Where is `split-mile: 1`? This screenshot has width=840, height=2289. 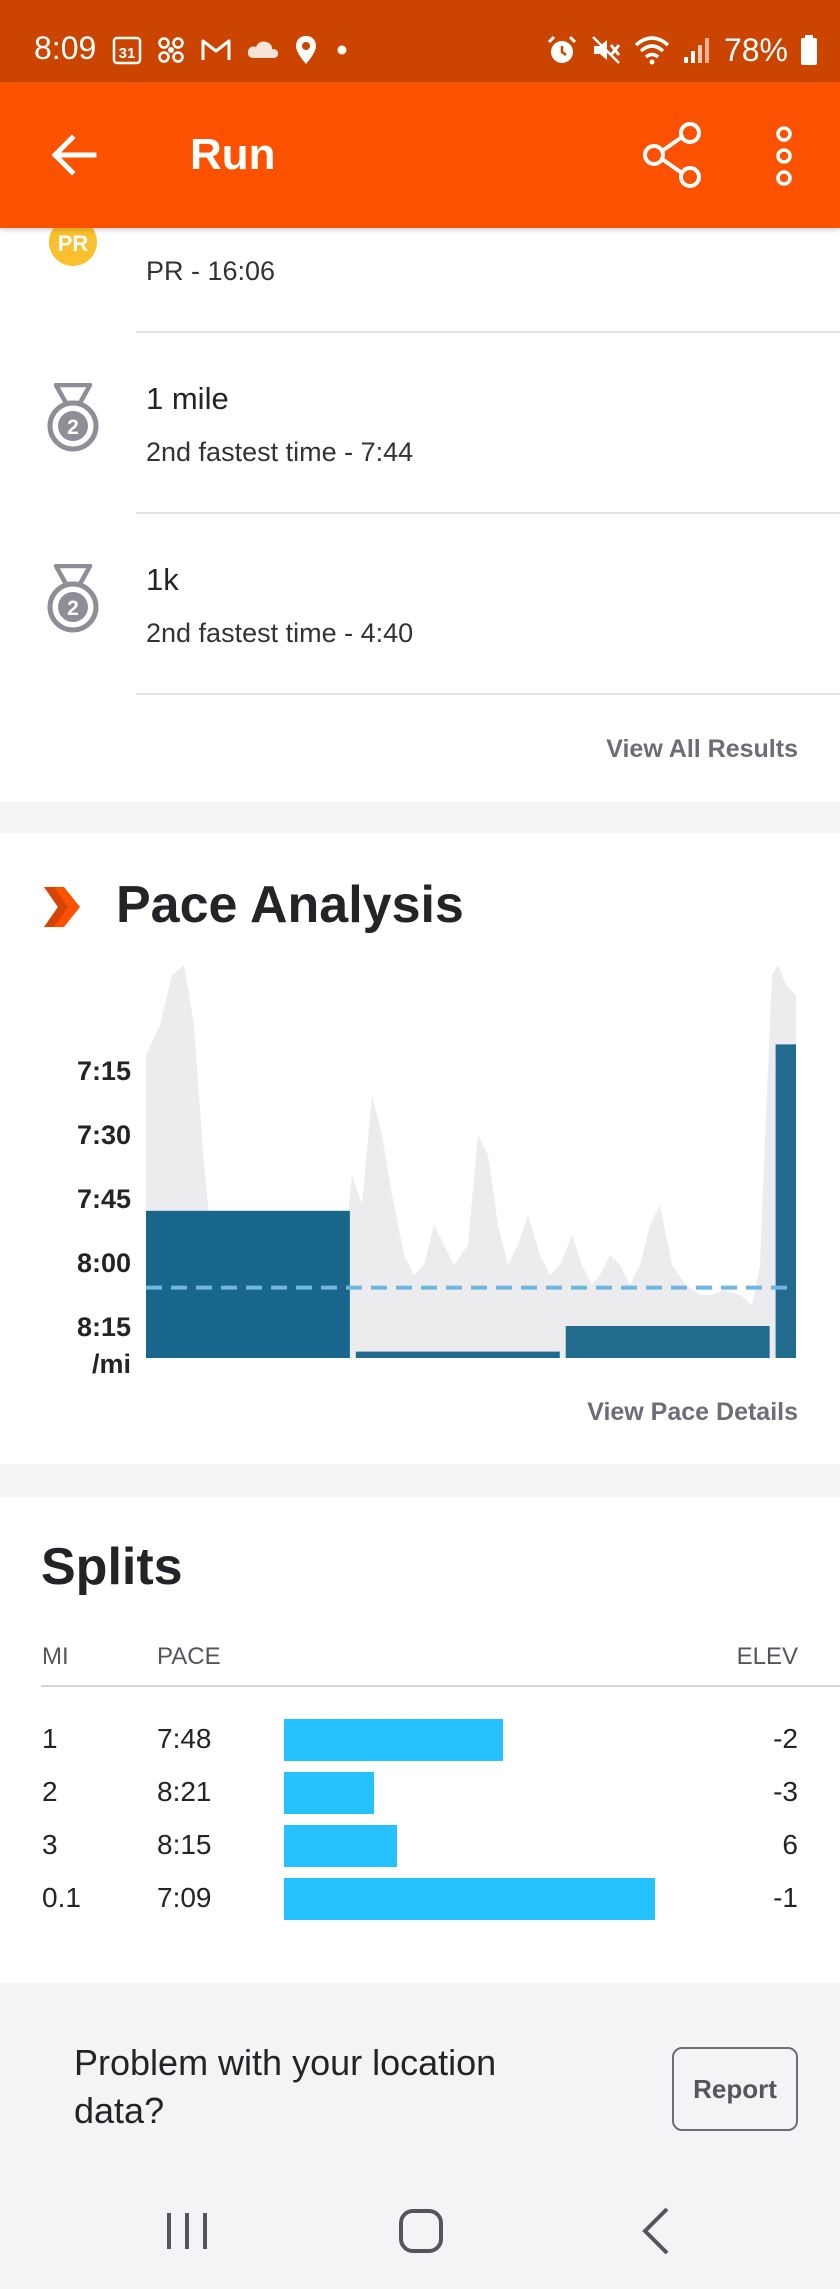 split-mile: 1 is located at coordinates (50, 1738).